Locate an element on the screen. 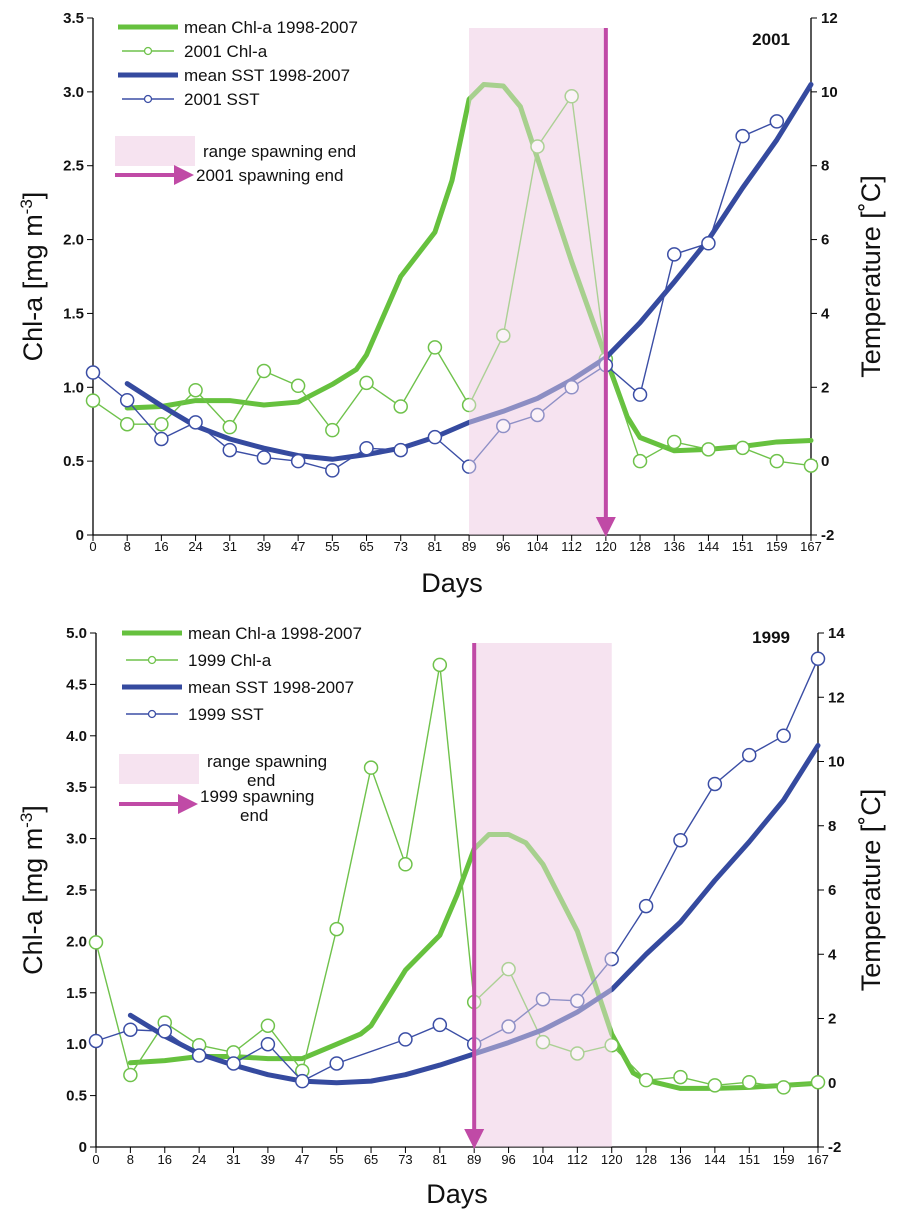 The width and height of the screenshot is (897, 1218). x-axis-label: Days is located at coordinates (457, 1194).